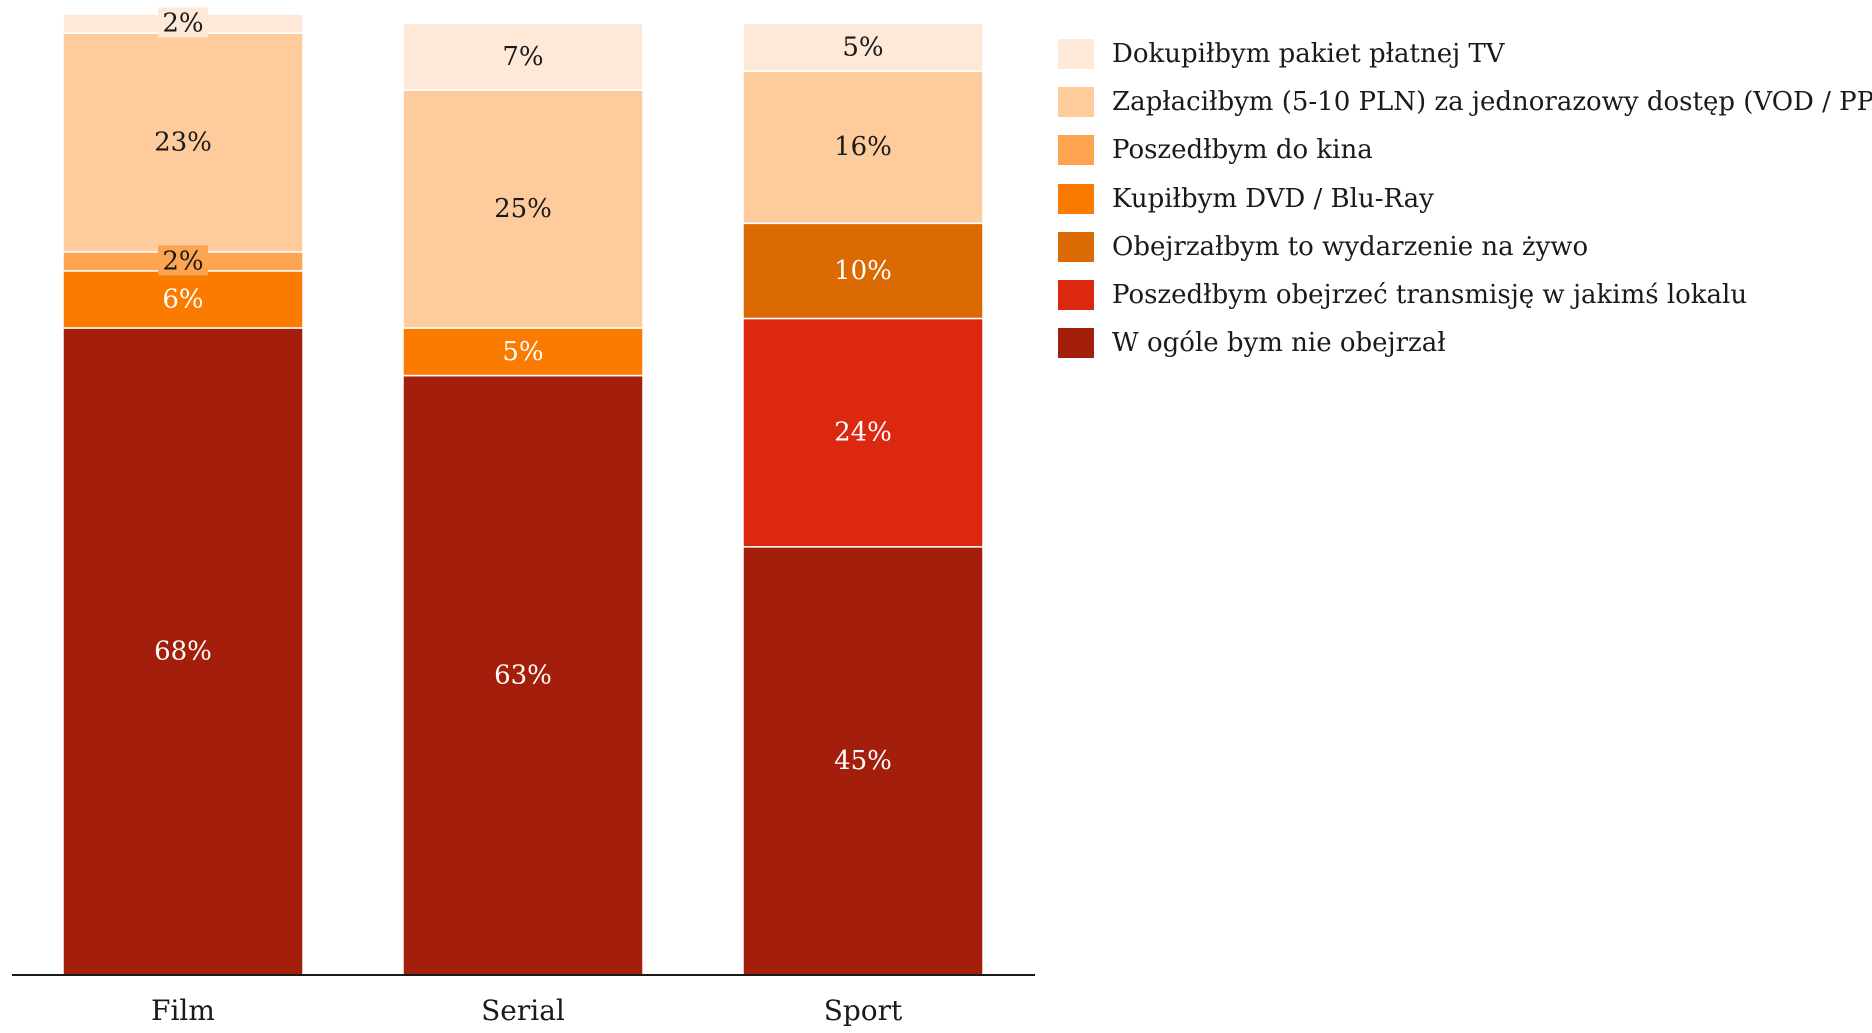 This screenshot has height=1033, width=1872. I want to click on data-label: 10%, so click(863, 271).